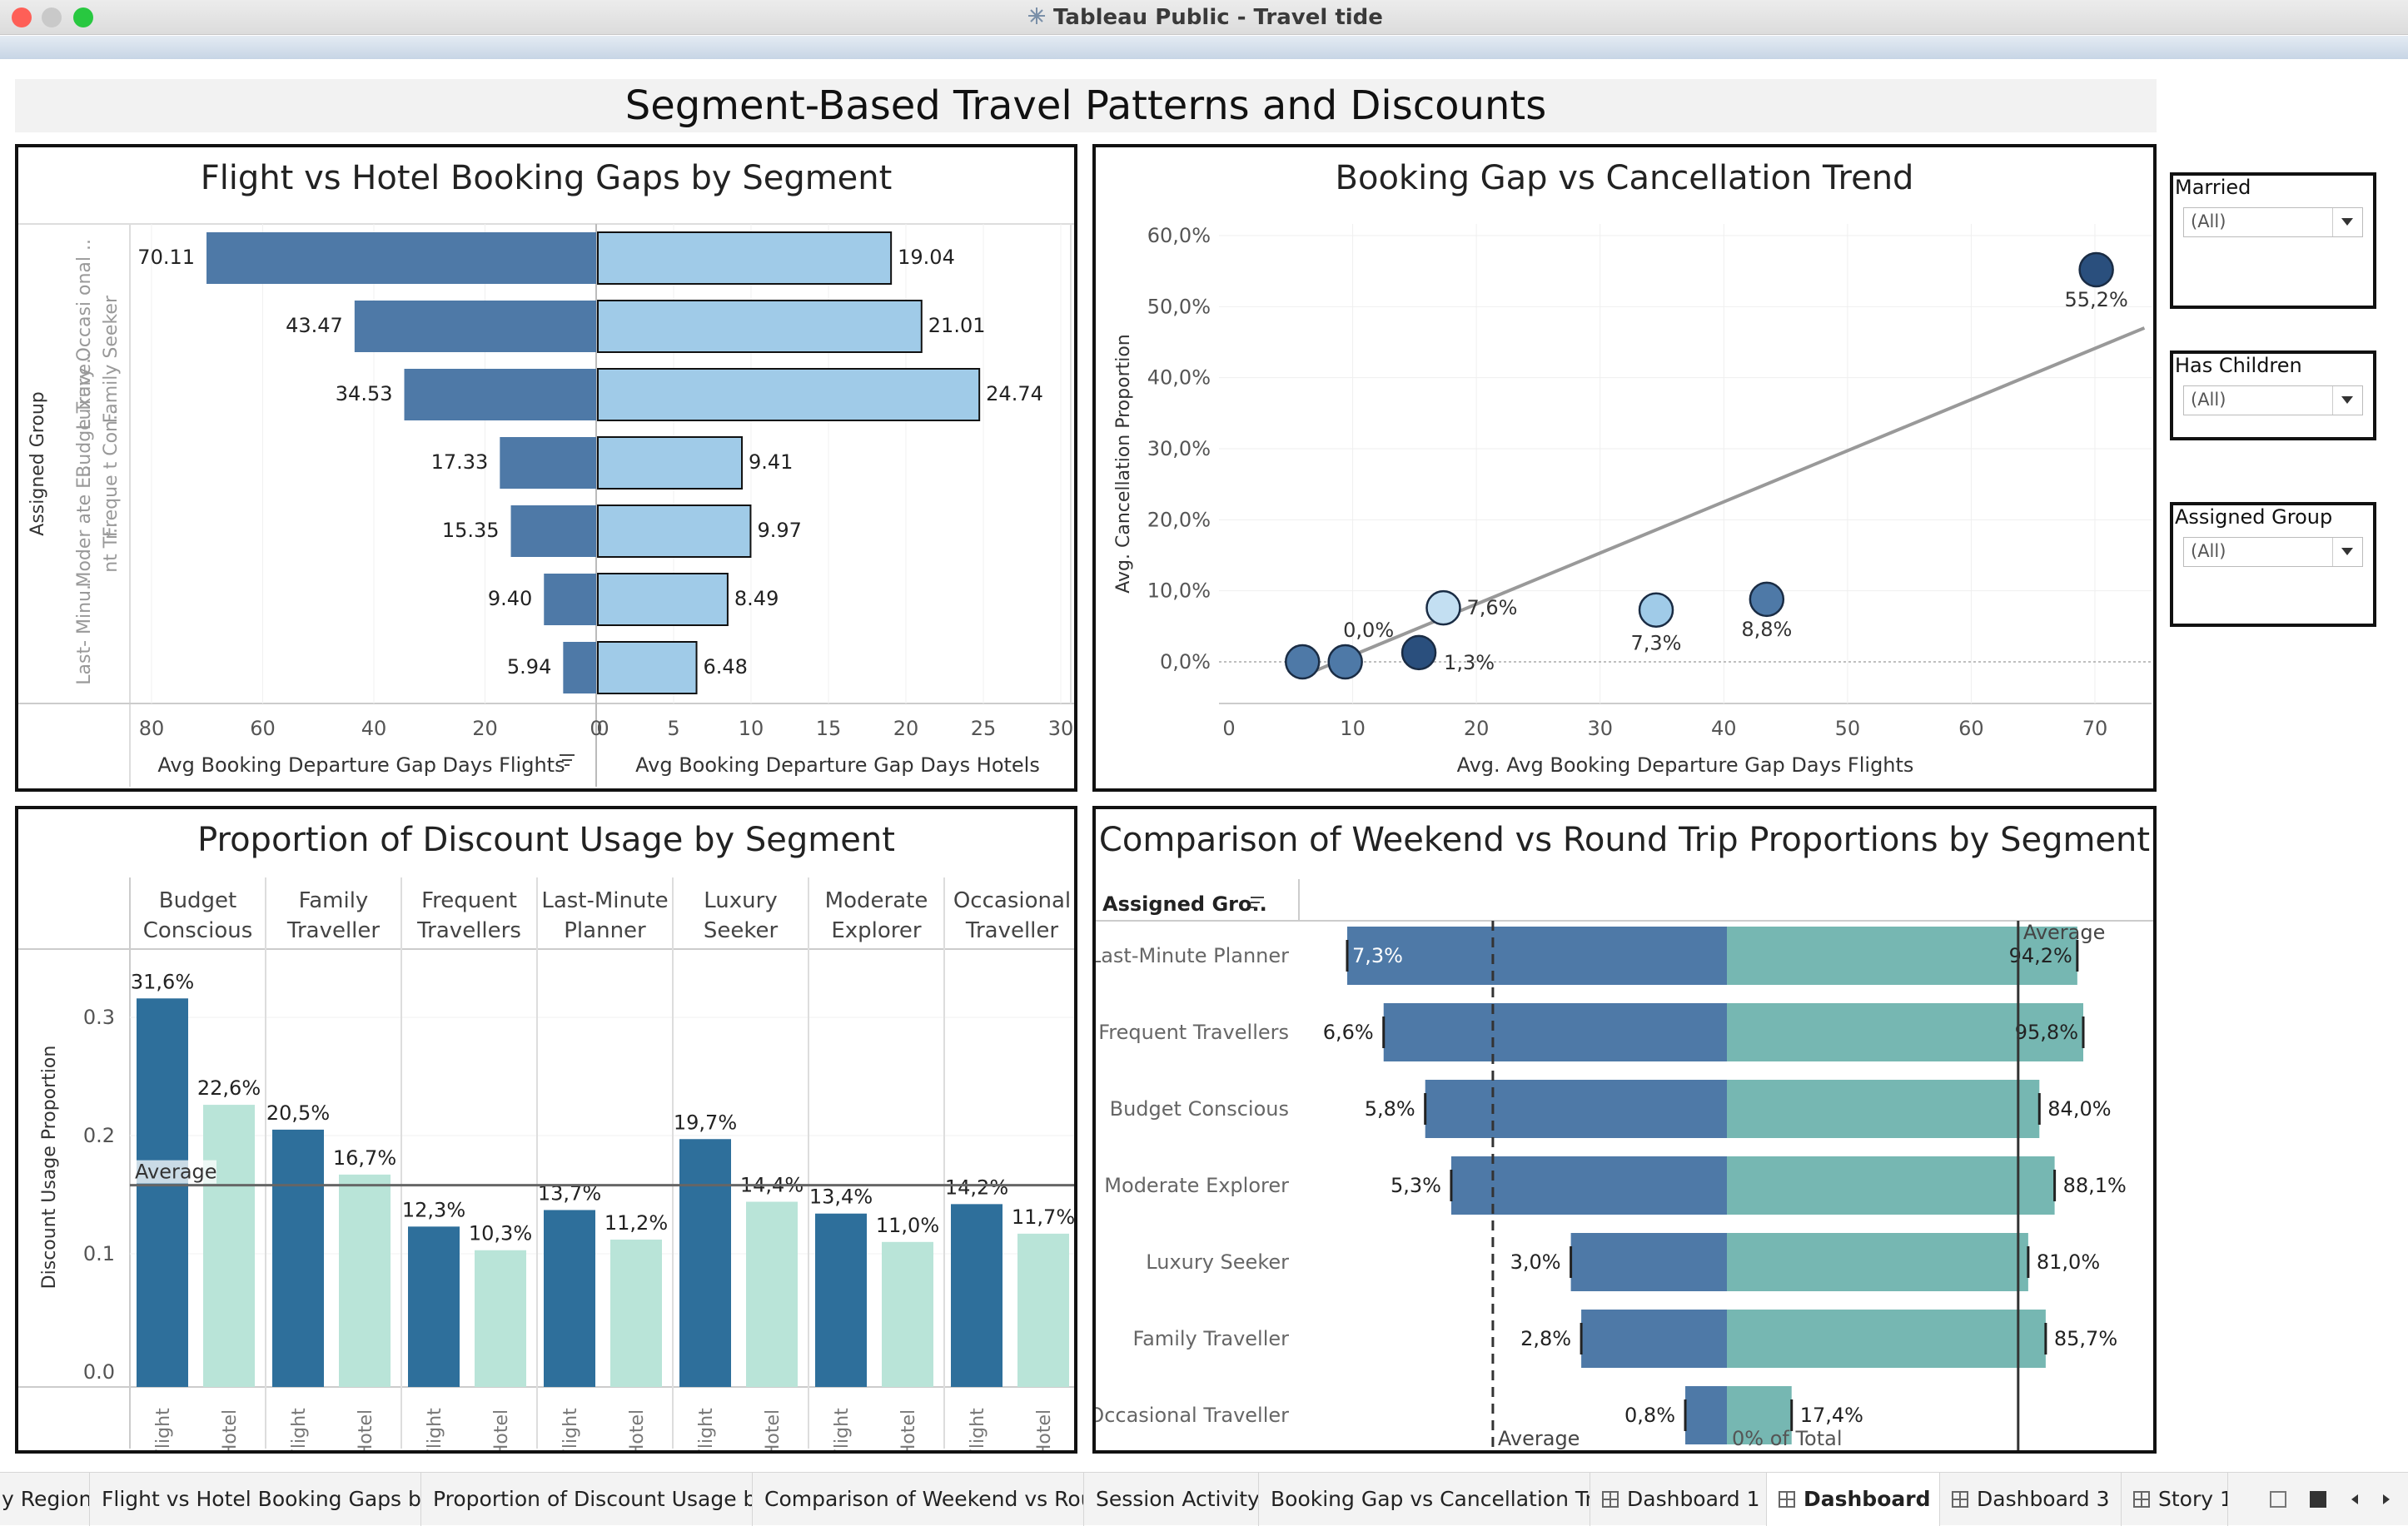 This screenshot has height=1526, width=2408. I want to click on married-select: (All), so click(2273, 222).